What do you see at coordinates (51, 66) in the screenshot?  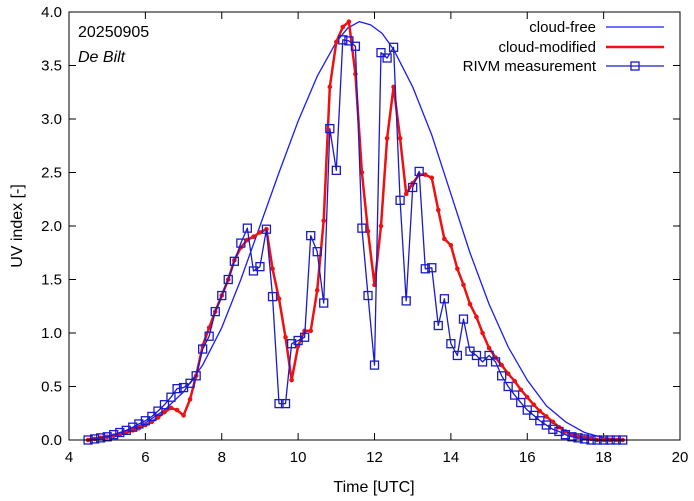 I see `y-tick-label: 3.5` at bounding box center [51, 66].